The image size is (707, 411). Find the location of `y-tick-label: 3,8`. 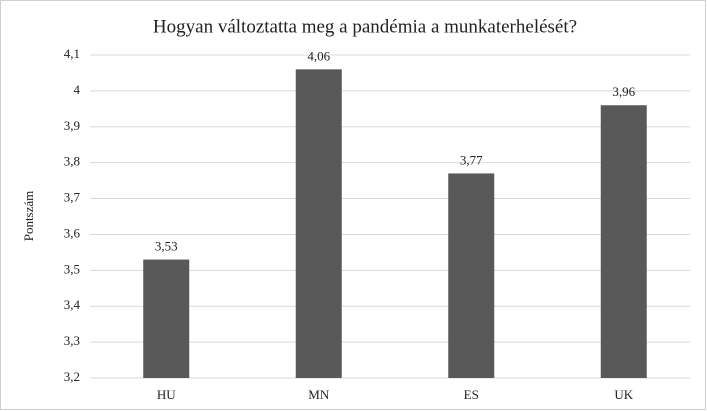

y-tick-label: 3,8 is located at coordinates (72, 161).